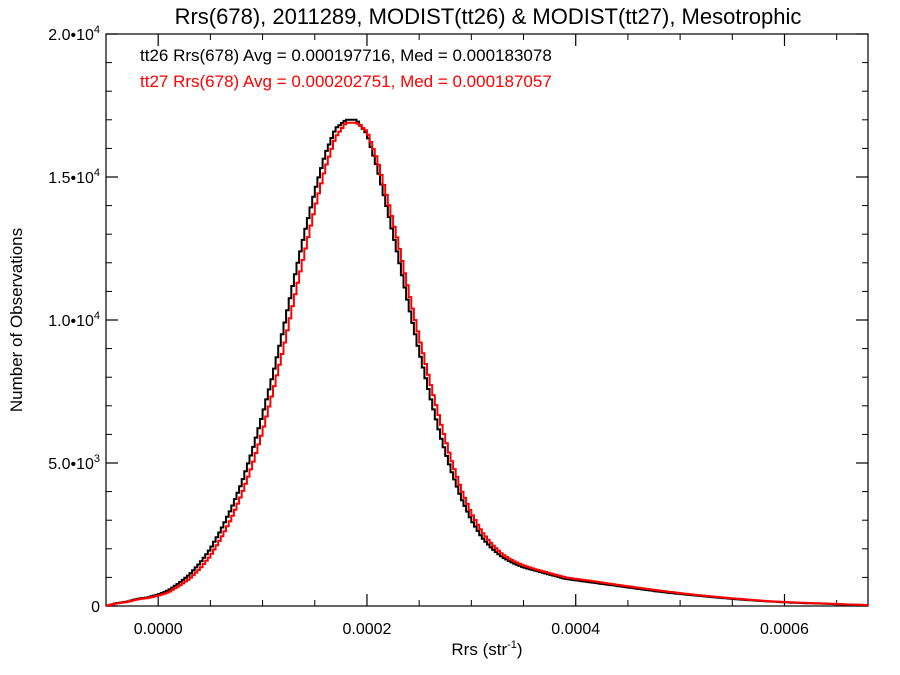  What do you see at coordinates (366, 629) in the screenshot?
I see `x-tick-label-1: 0.0002` at bounding box center [366, 629].